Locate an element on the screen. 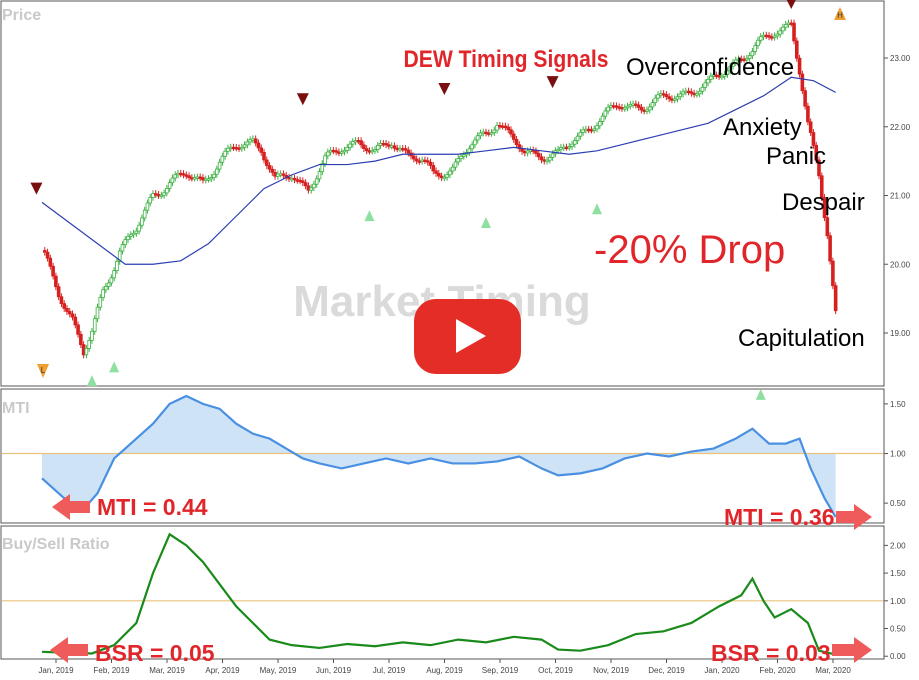 The height and width of the screenshot is (680, 919). mti-y-tick-label: 1.50 is located at coordinates (898, 404).